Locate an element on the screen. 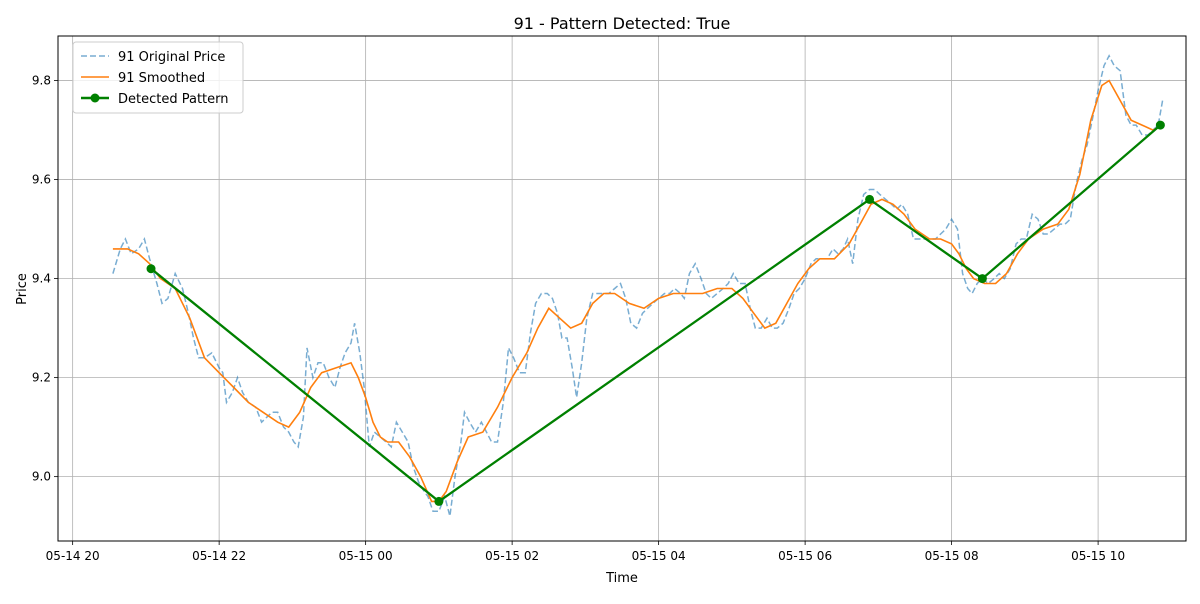 This screenshot has height=604, width=1200. legend-label-pattern: Detected Pattern is located at coordinates (173, 99).